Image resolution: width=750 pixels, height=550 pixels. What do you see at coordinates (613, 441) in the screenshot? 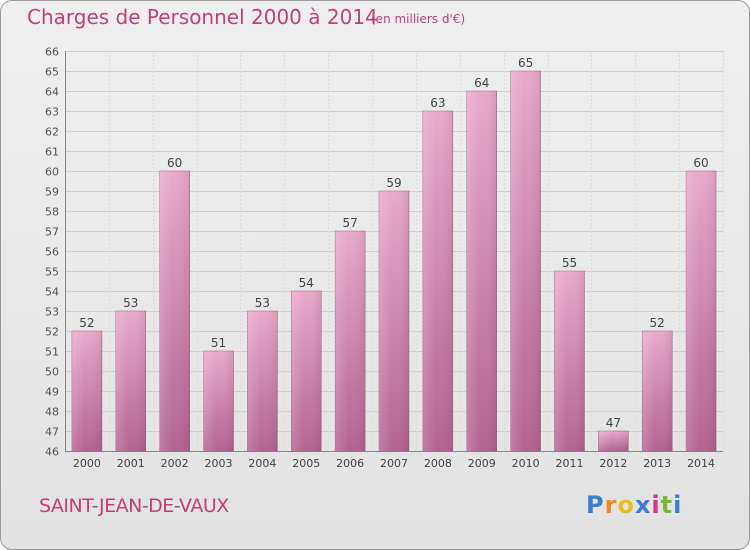
I see `bar-shine-2012` at bounding box center [613, 441].